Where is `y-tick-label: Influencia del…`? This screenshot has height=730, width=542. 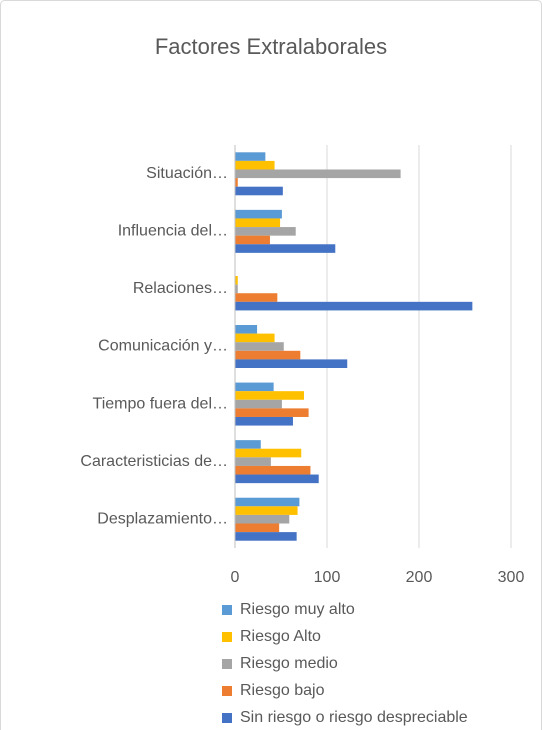
y-tick-label: Influencia del… is located at coordinates (173, 231).